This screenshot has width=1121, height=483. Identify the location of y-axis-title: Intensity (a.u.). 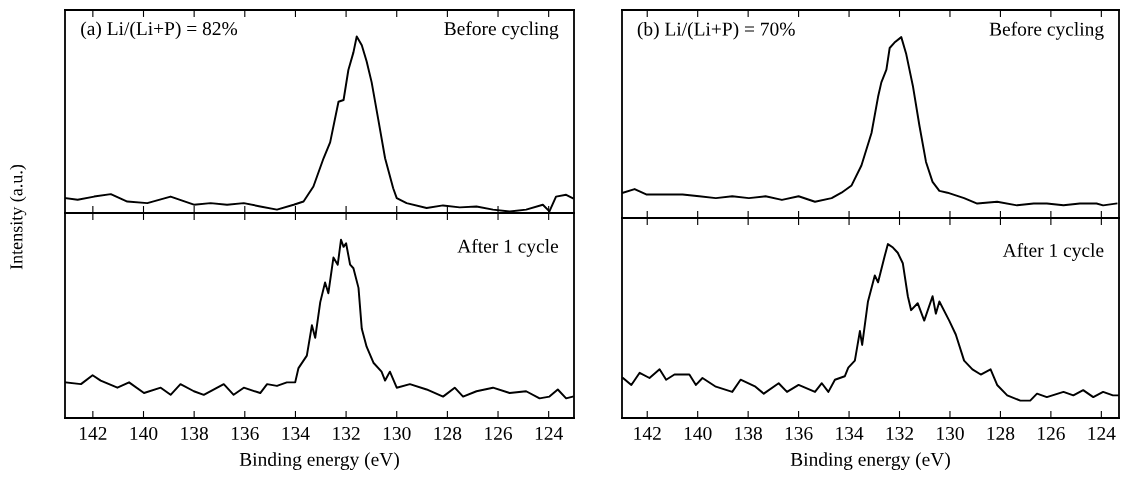
(18, 217).